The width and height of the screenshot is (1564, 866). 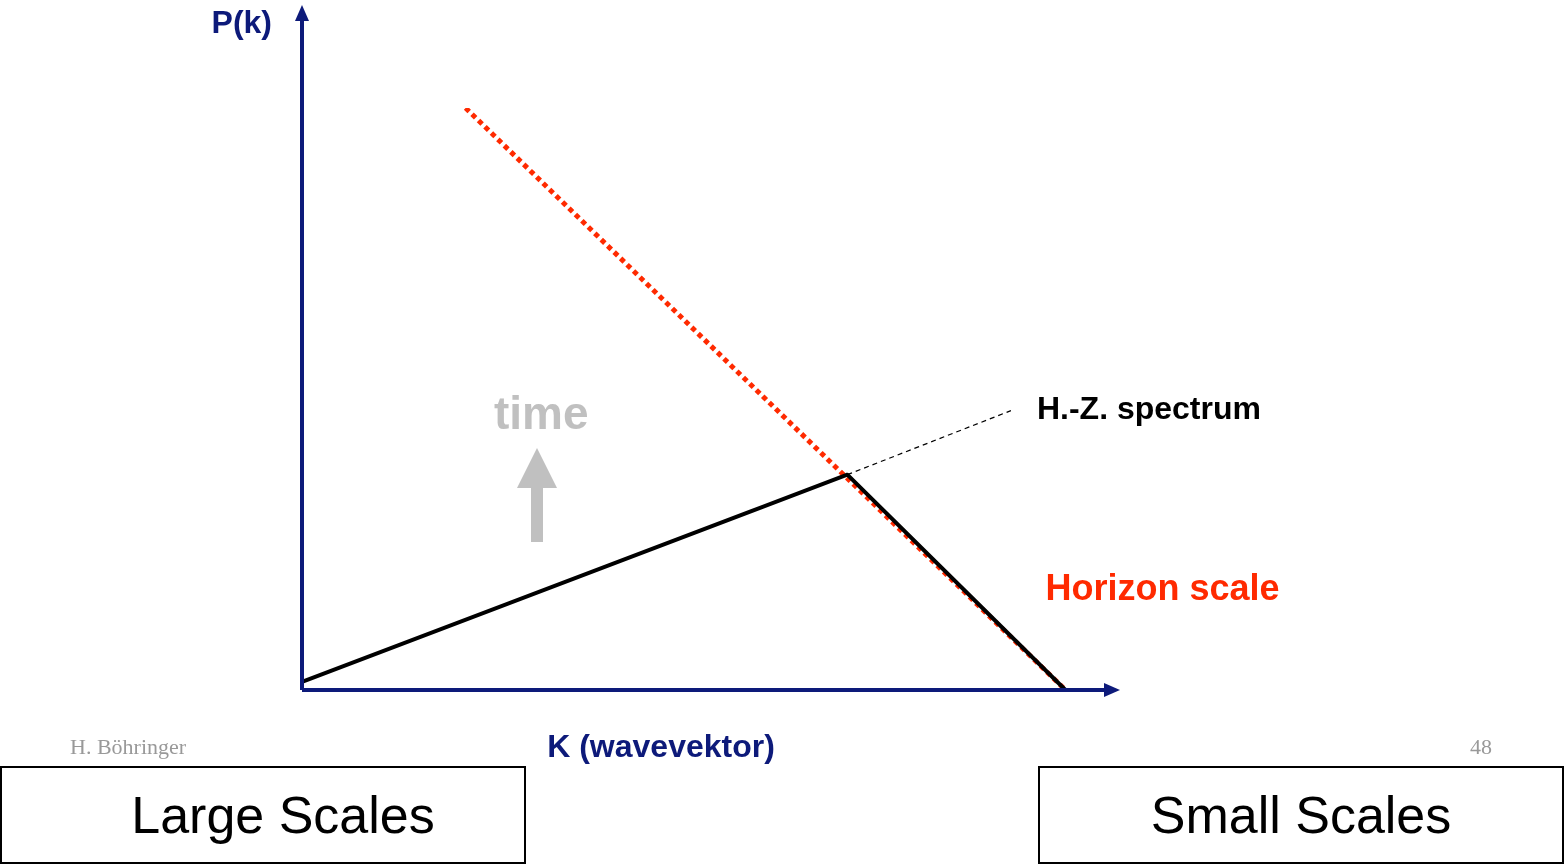 What do you see at coordinates (661, 745) in the screenshot?
I see `x-axis-title: K (wavevektor)` at bounding box center [661, 745].